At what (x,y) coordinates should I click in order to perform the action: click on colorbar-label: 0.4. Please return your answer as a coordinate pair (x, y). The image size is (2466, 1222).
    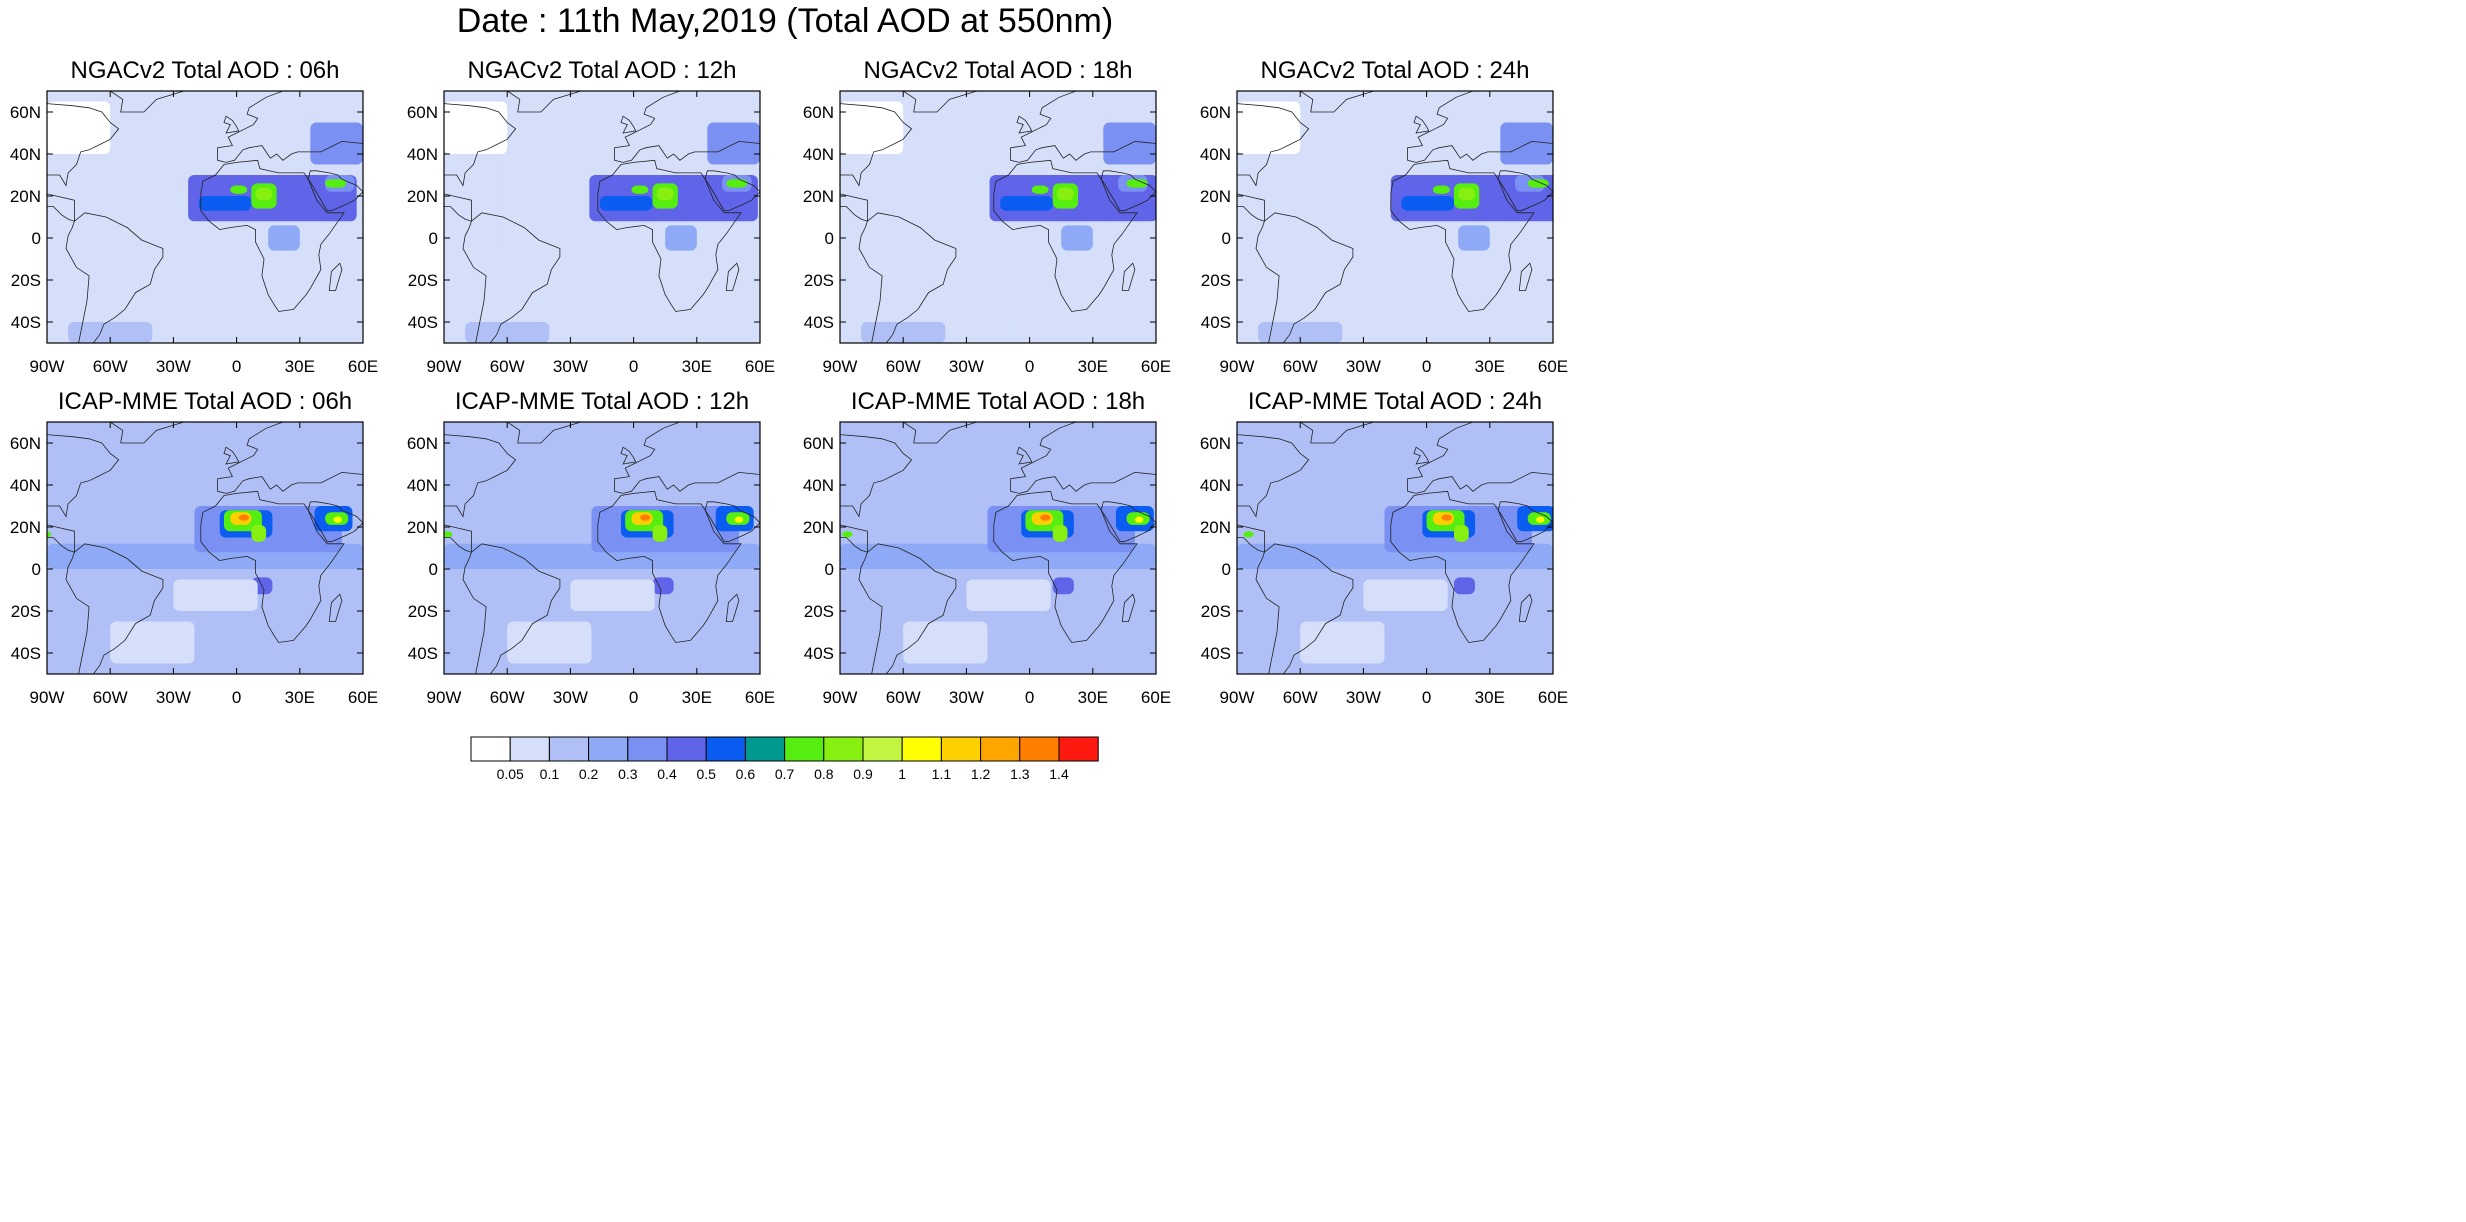
    Looking at the image, I should click on (667, 774).